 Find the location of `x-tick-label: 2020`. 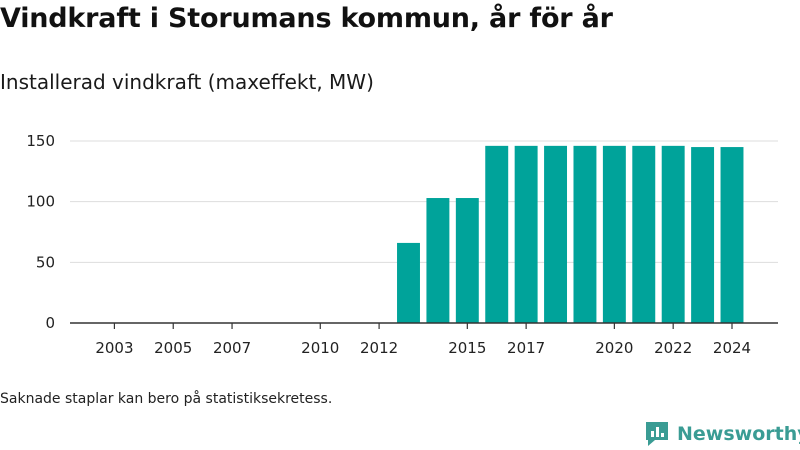

x-tick-label: 2020 is located at coordinates (614, 348).